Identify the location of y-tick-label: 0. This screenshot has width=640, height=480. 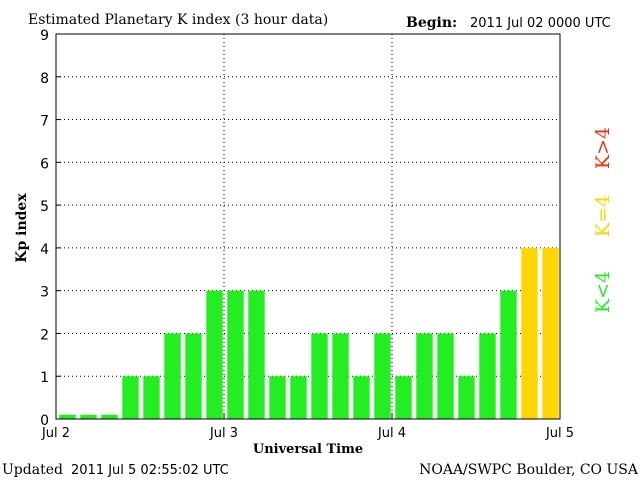
(44, 421).